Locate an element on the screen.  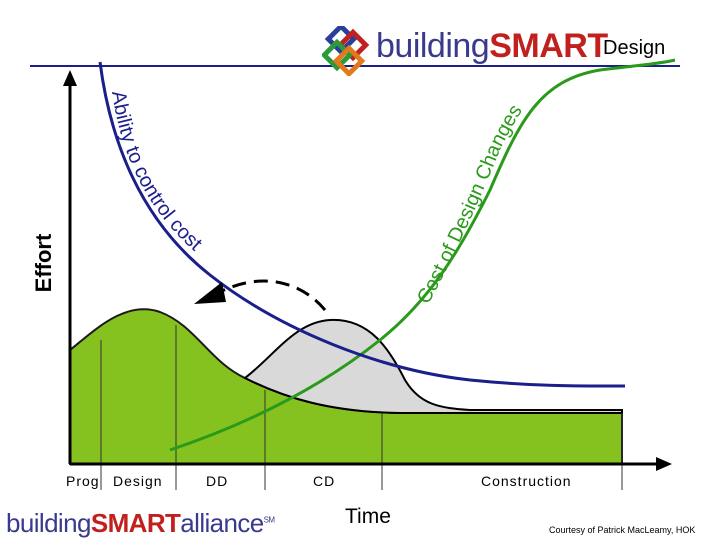
image-credit: Courtesy of Patrick MacLeamy, HOK is located at coordinates (622, 530).